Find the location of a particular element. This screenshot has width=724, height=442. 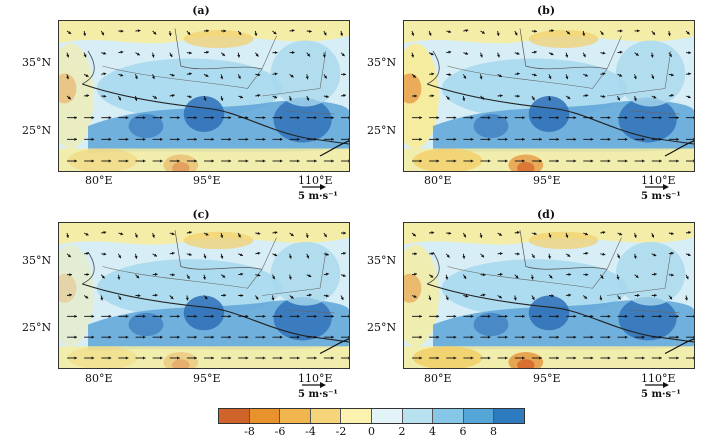

panel-label: (c) is located at coordinates (201, 214).